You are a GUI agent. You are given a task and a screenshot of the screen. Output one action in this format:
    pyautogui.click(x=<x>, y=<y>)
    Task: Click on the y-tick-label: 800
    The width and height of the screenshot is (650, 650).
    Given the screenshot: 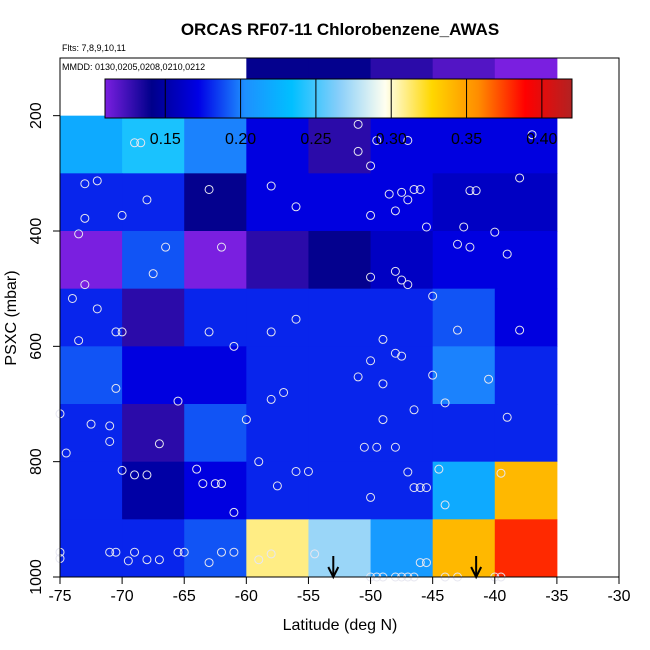 What is the action you would take?
    pyautogui.click(x=36, y=461)
    